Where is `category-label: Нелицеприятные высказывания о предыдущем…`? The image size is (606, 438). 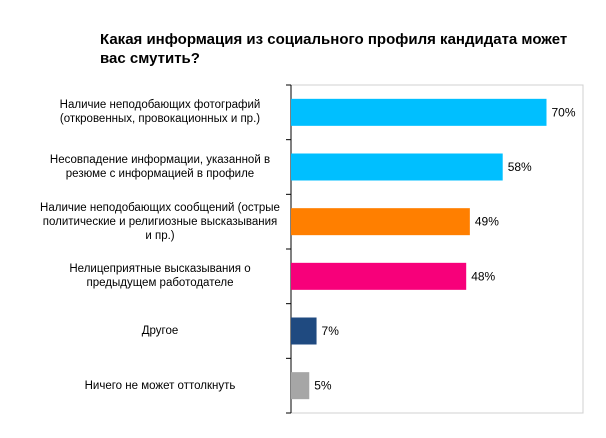
category-label: Нелицеприятные высказывания о предыдущем… is located at coordinates (160, 276).